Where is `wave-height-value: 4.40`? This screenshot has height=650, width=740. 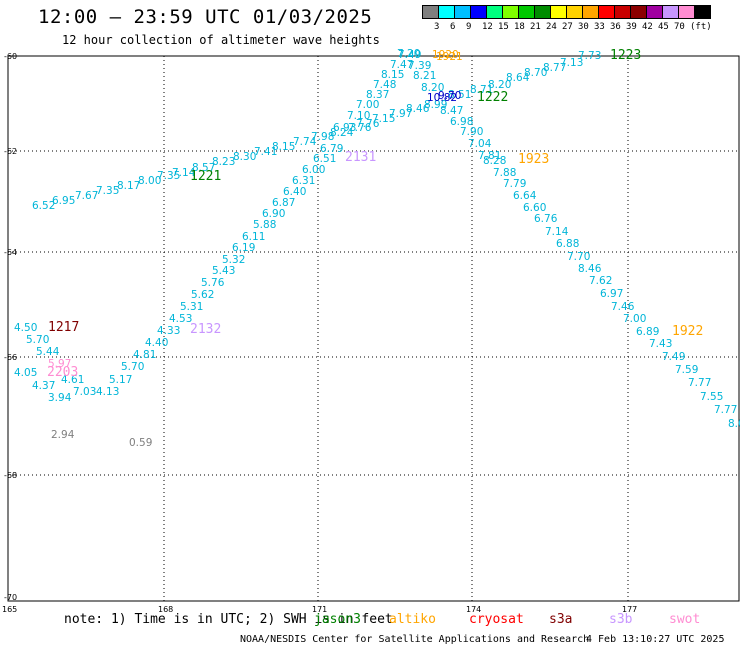 wave-height-value: 4.40 is located at coordinates (156, 343).